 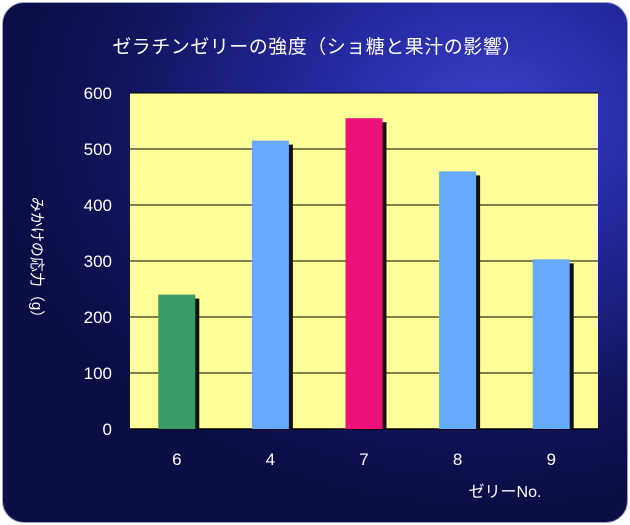 What do you see at coordinates (317, 47) in the screenshot?
I see `chart-title: ゼラチンゼリーの強度（ショ糖と果汁の影響）` at bounding box center [317, 47].